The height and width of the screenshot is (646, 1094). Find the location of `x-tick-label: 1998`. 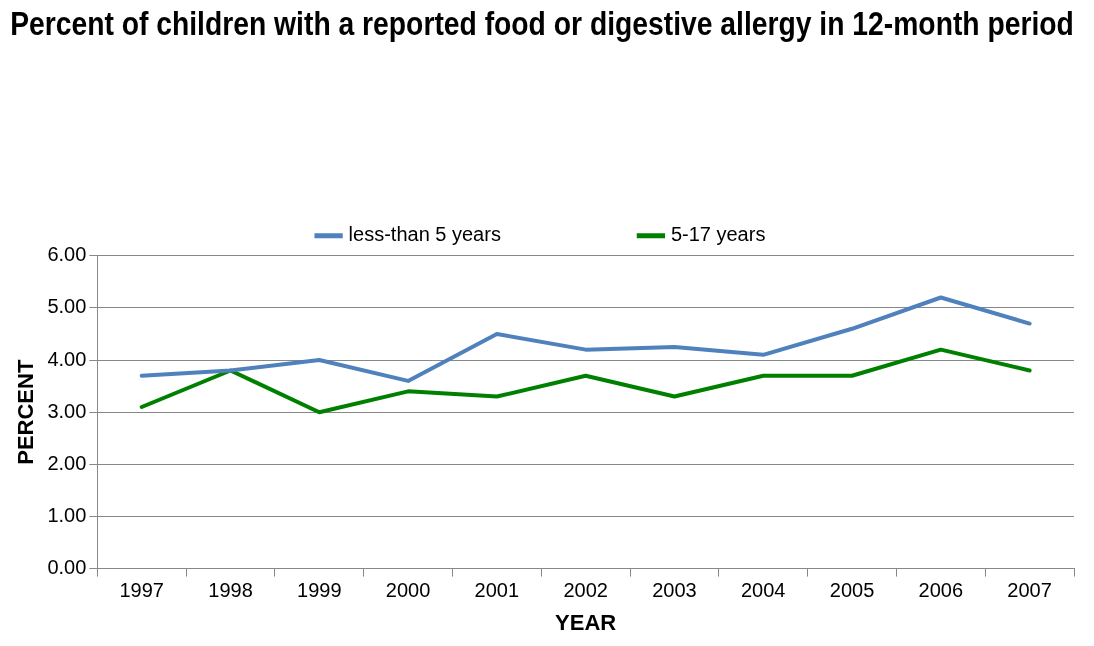

x-tick-label: 1998 is located at coordinates (230, 590).